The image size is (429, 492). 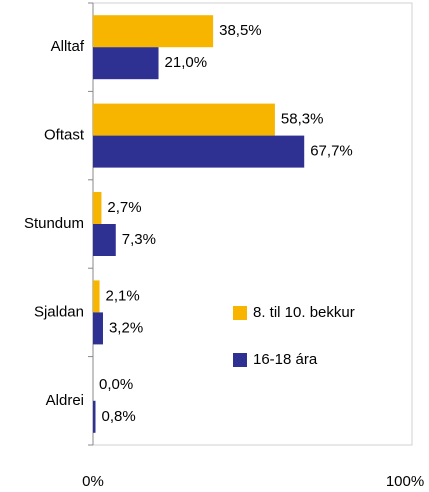 What do you see at coordinates (68, 46) in the screenshot?
I see `y-tick-label: Alltaf` at bounding box center [68, 46].